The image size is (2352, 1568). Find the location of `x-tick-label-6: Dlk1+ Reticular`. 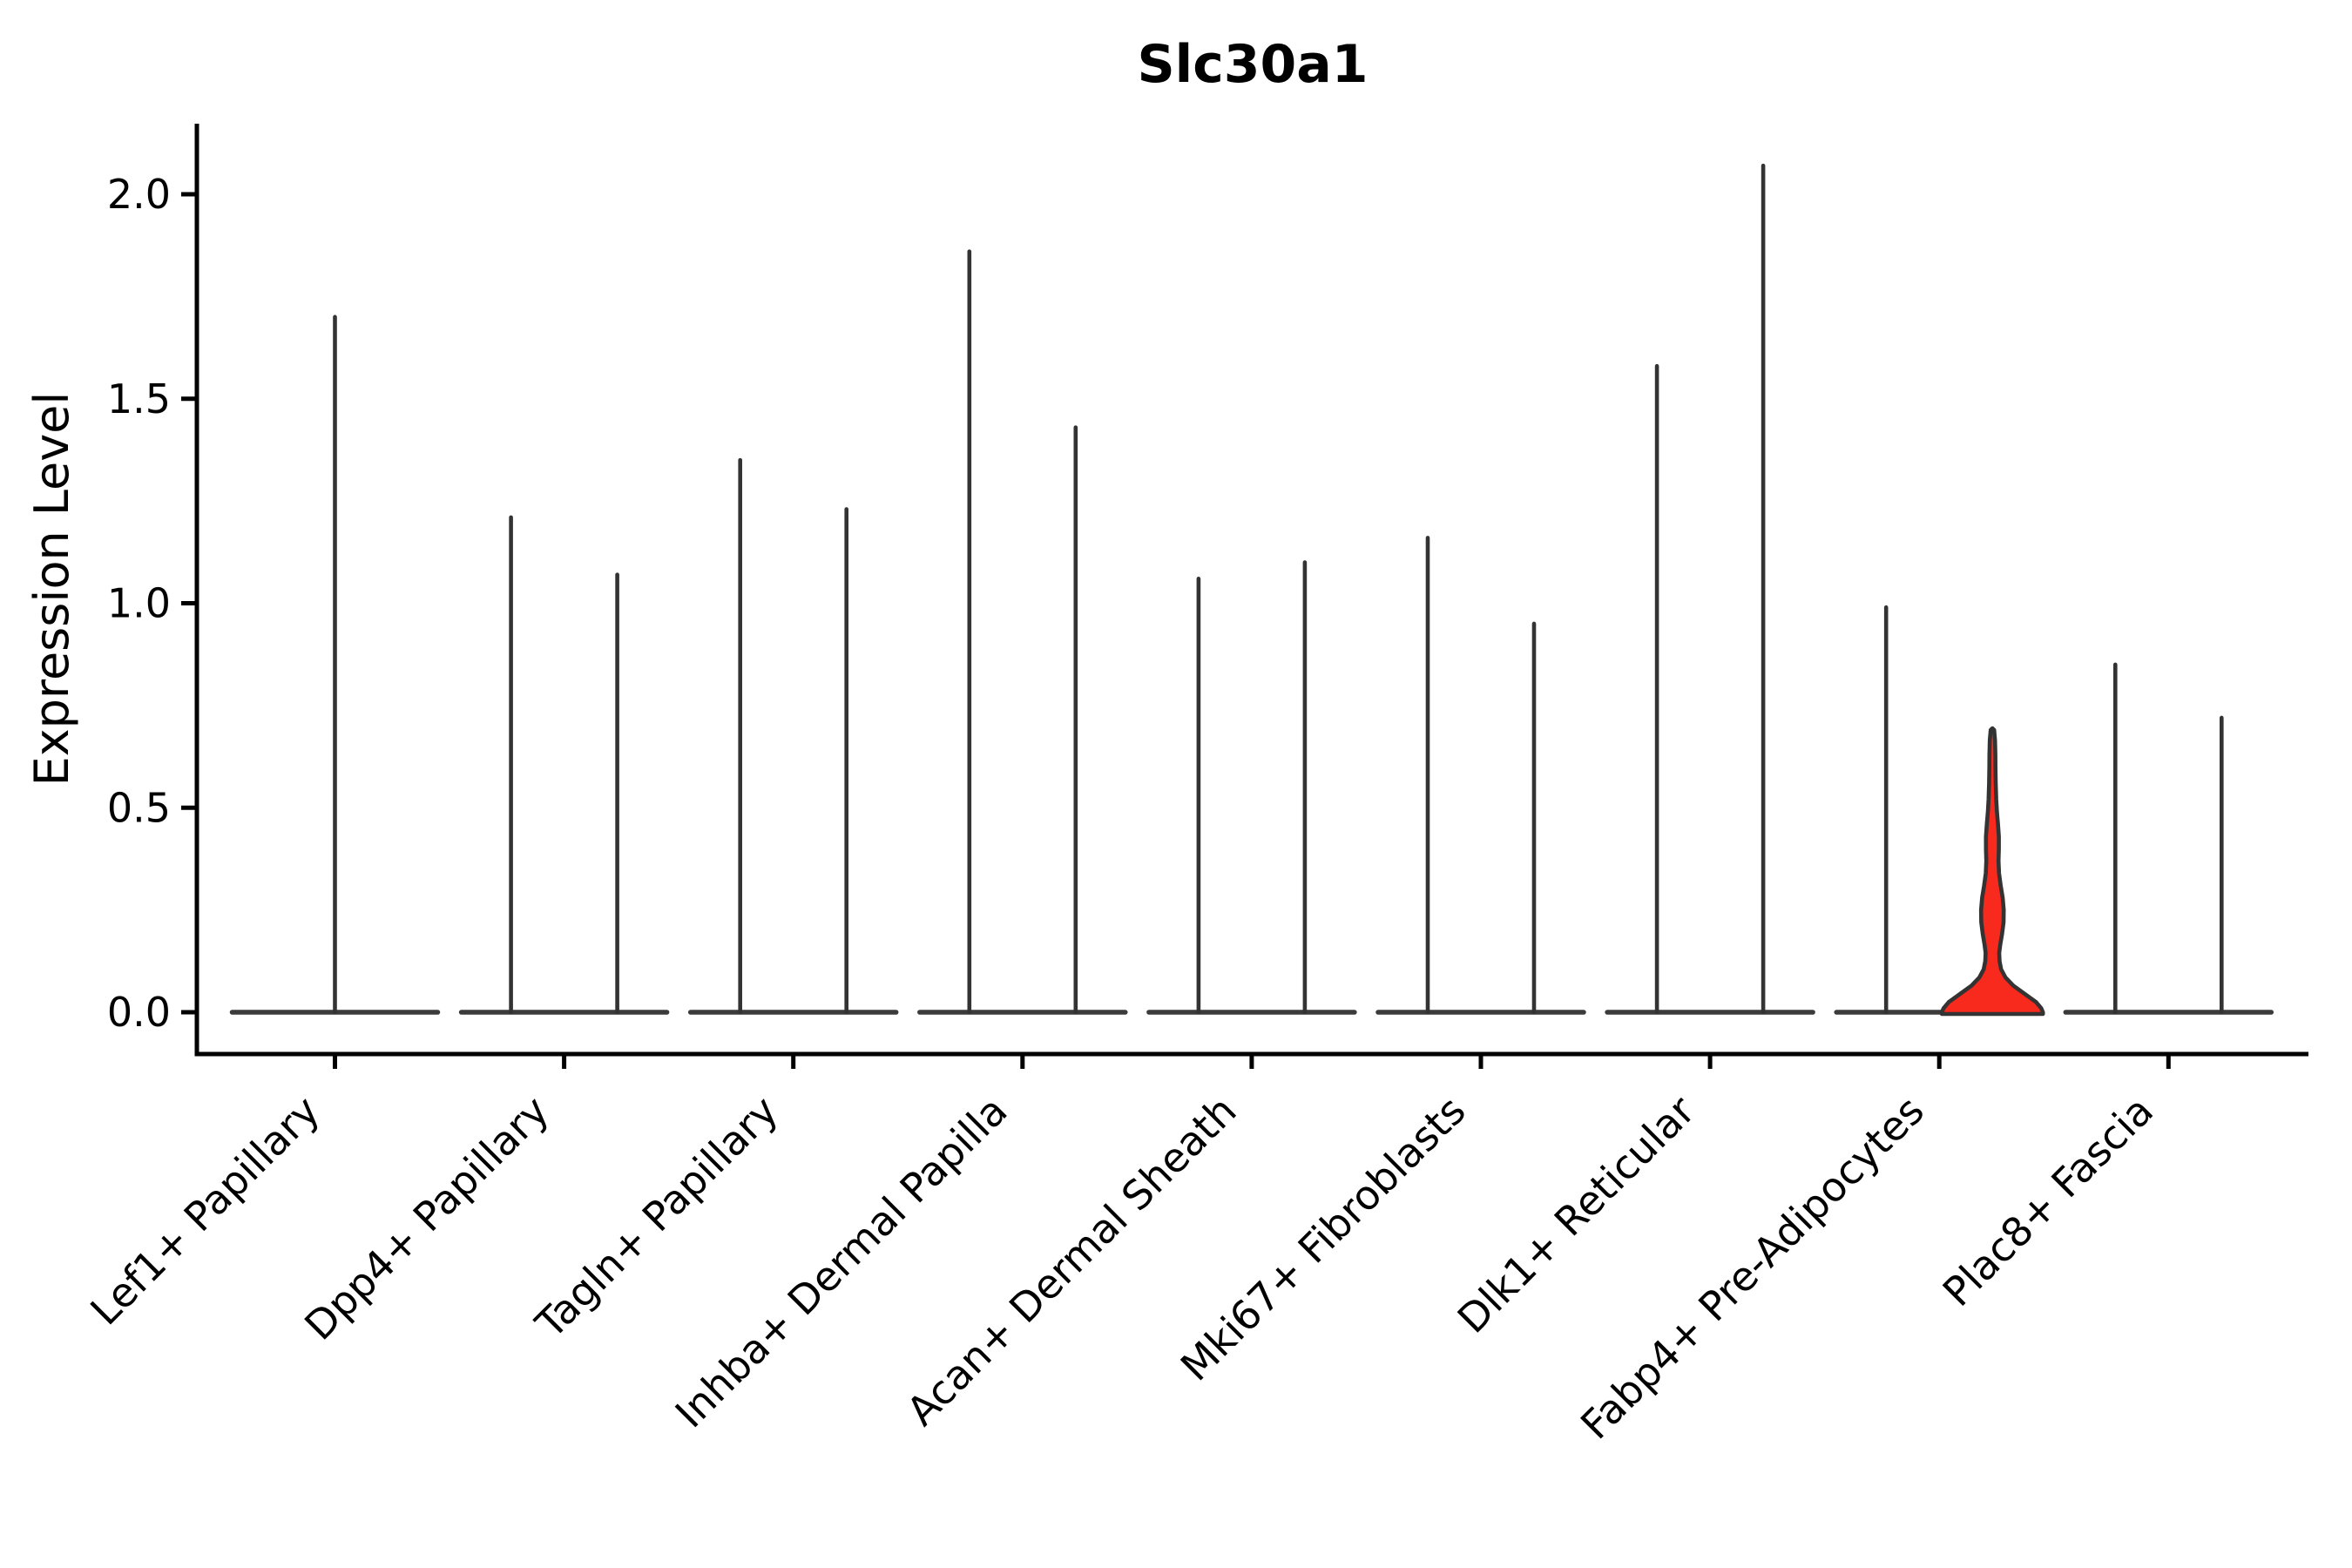

x-tick-label-6: Dlk1+ Reticular is located at coordinates (1576, 1214).